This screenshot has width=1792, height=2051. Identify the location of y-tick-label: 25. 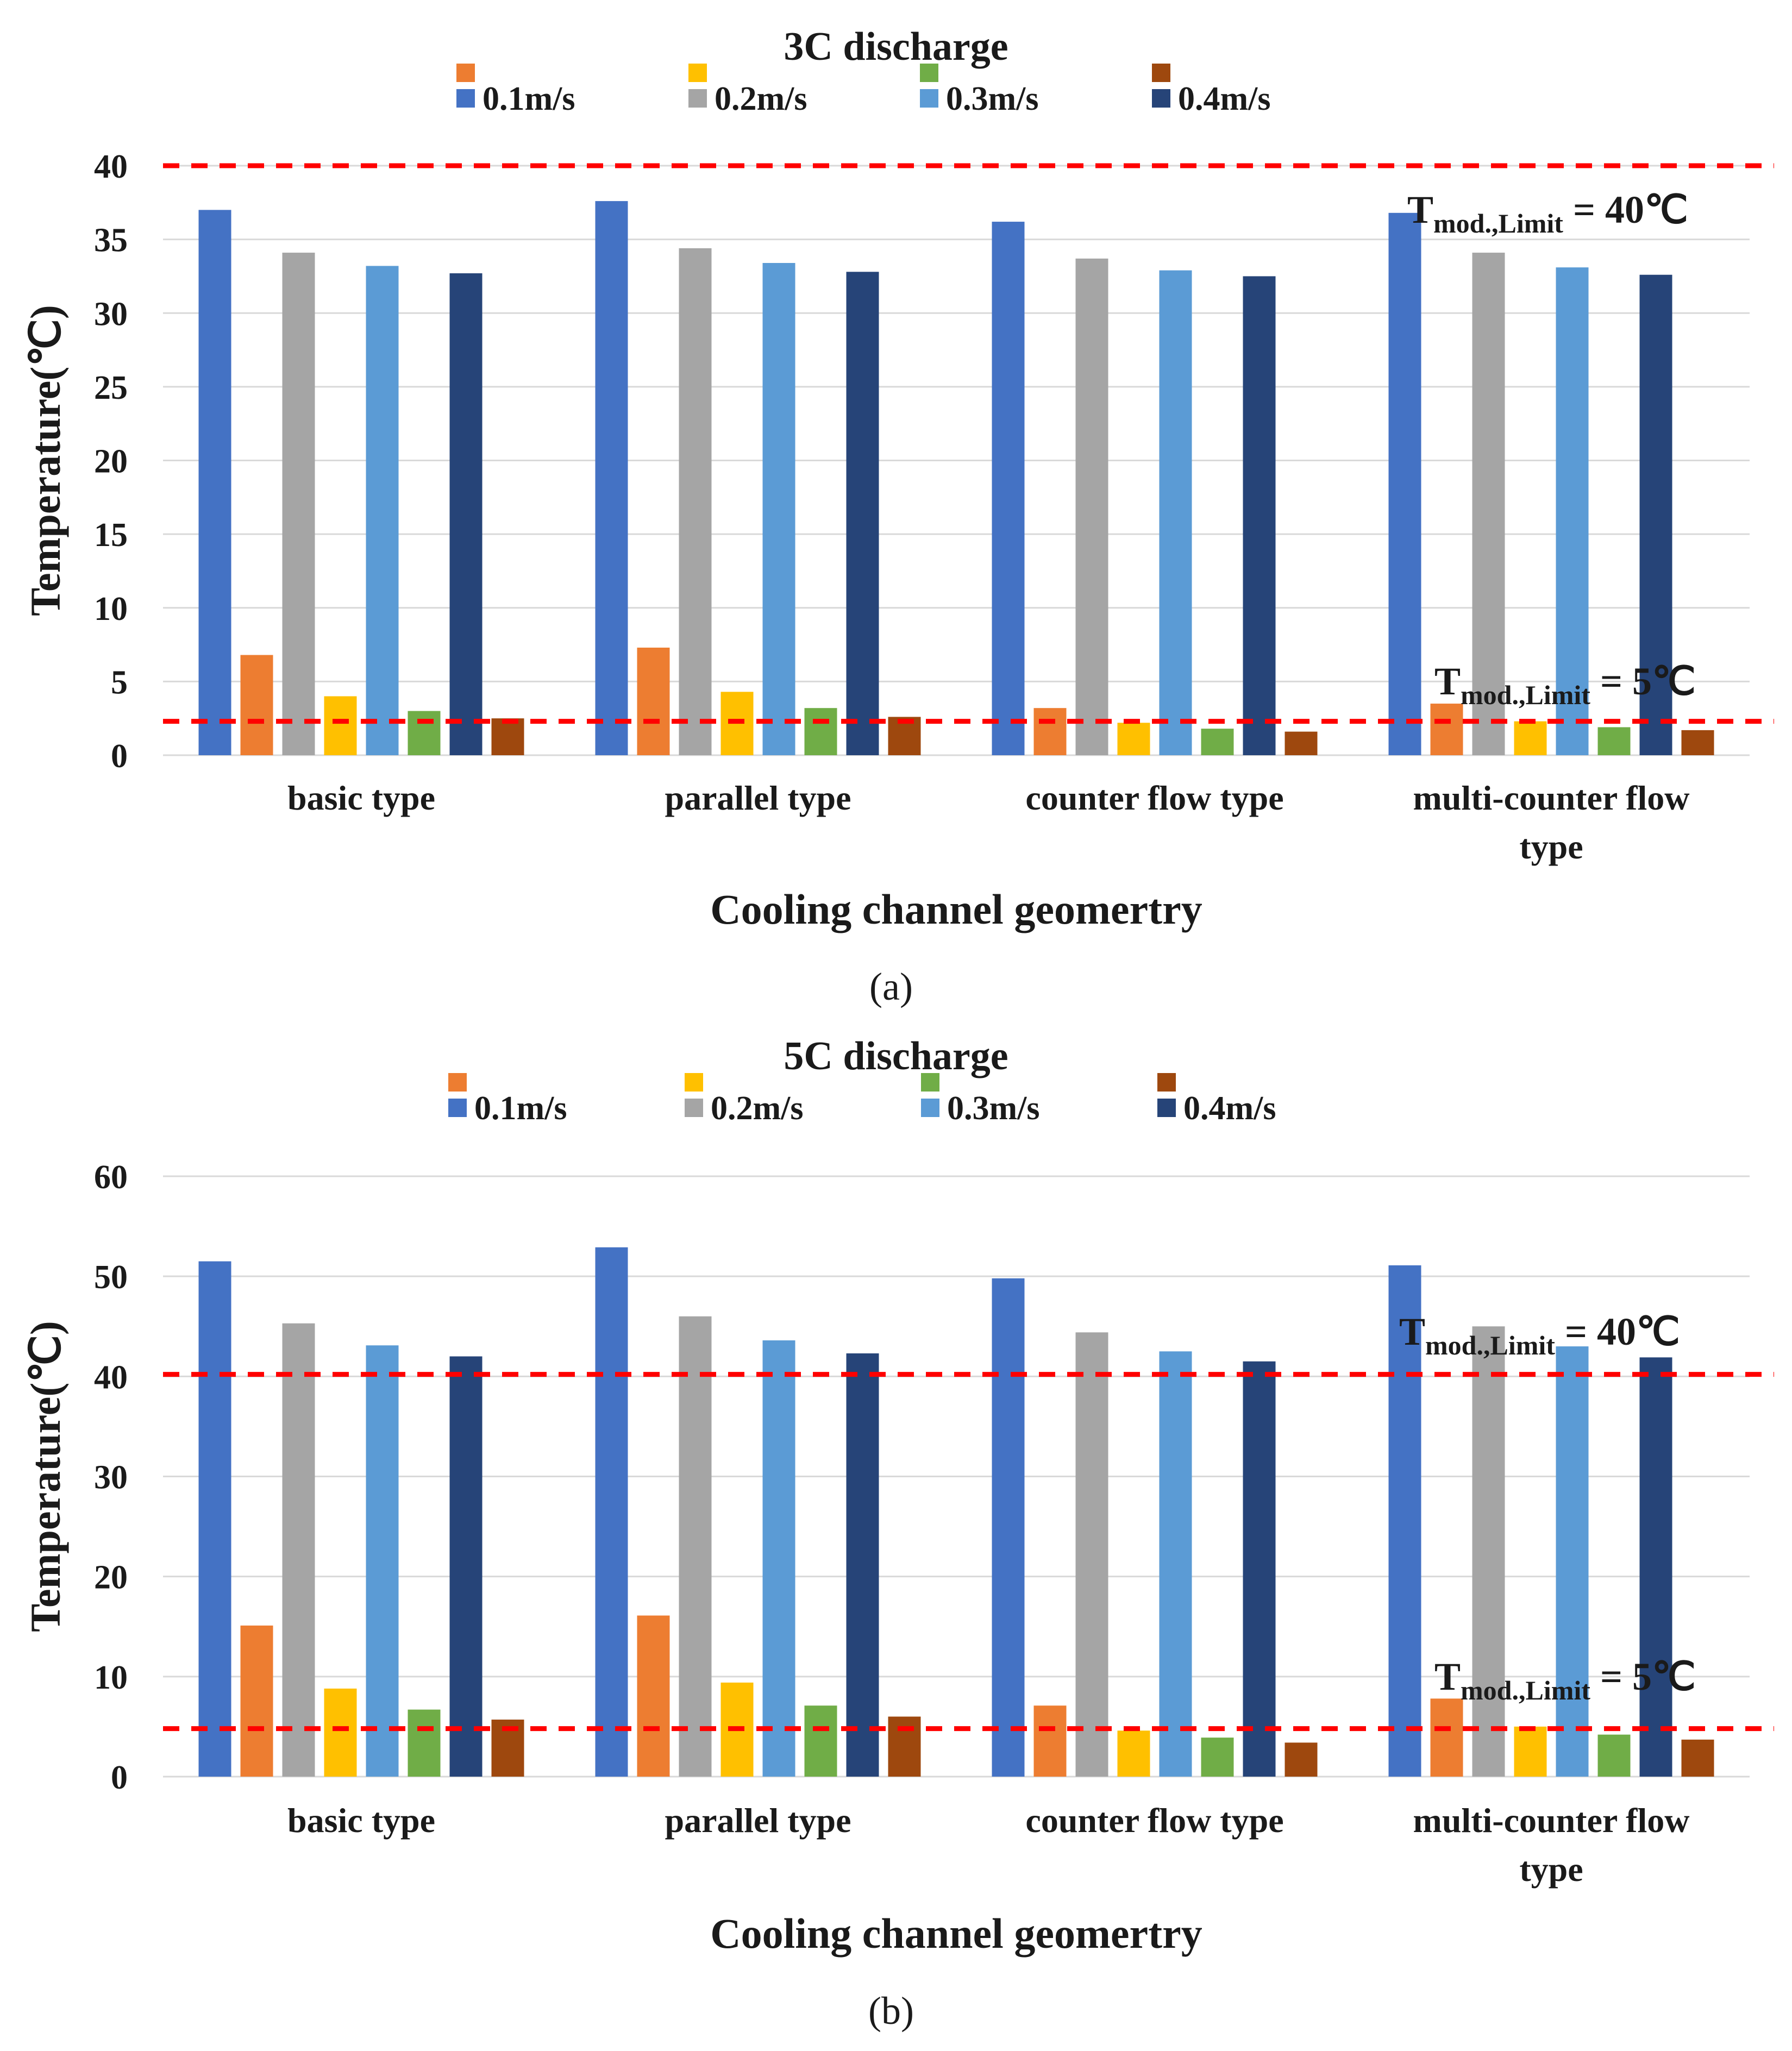
(111, 388).